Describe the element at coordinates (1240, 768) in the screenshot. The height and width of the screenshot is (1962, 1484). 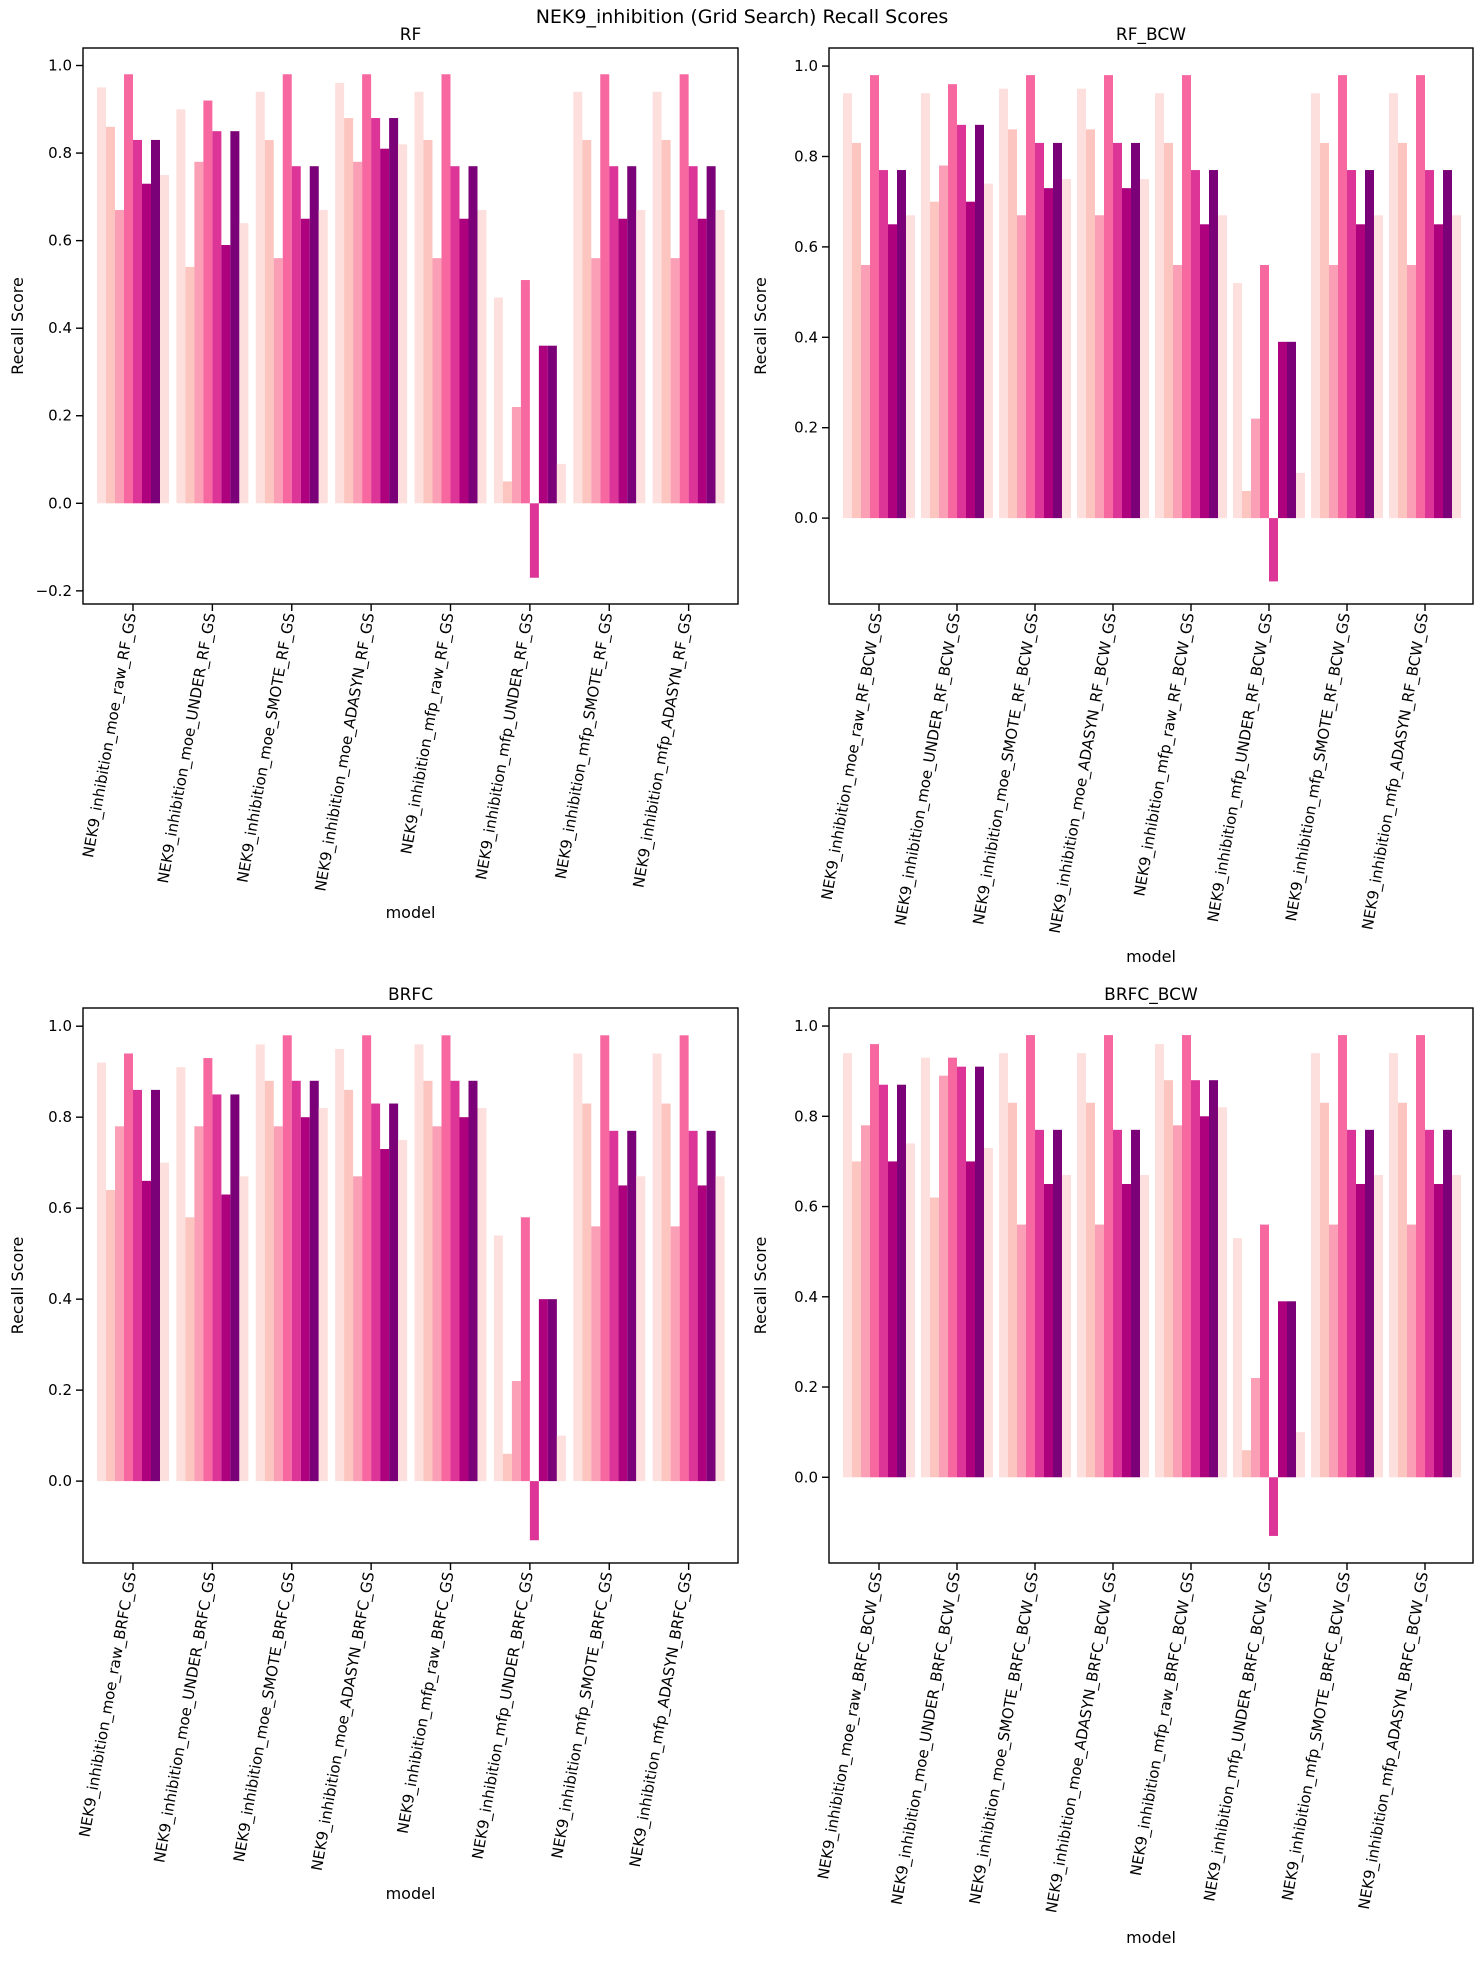
I see `x-tick-label: NEK9_inhibition_mfp_UNDER_RF_BCW_GS` at that location.